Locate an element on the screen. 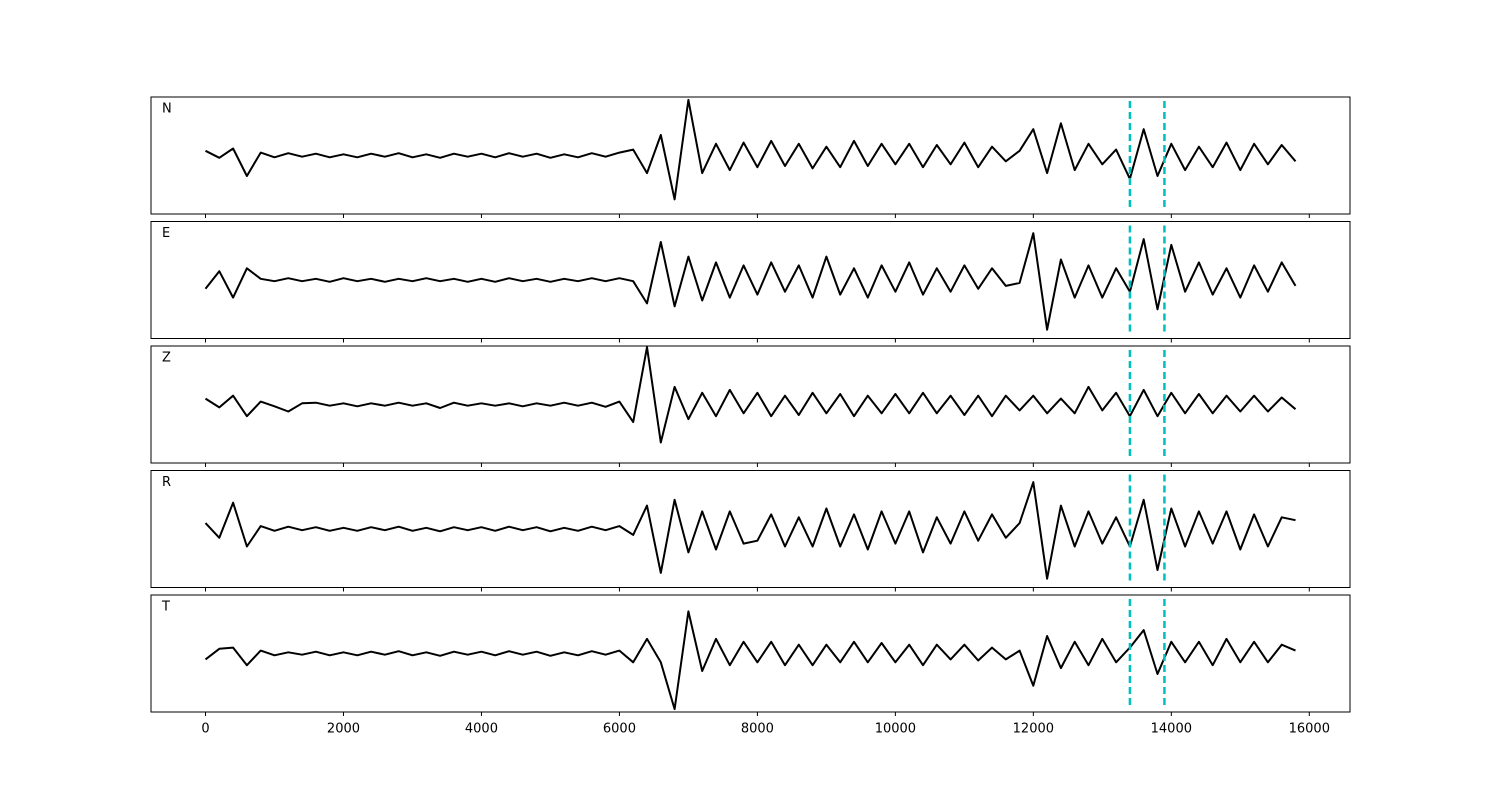 This screenshot has width=1500, height=800. x-tick-label: 12000 is located at coordinates (1033, 729).